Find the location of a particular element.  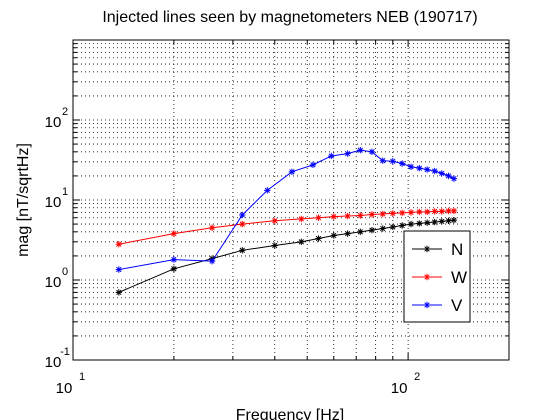

legend: NWV is located at coordinates (437, 276).